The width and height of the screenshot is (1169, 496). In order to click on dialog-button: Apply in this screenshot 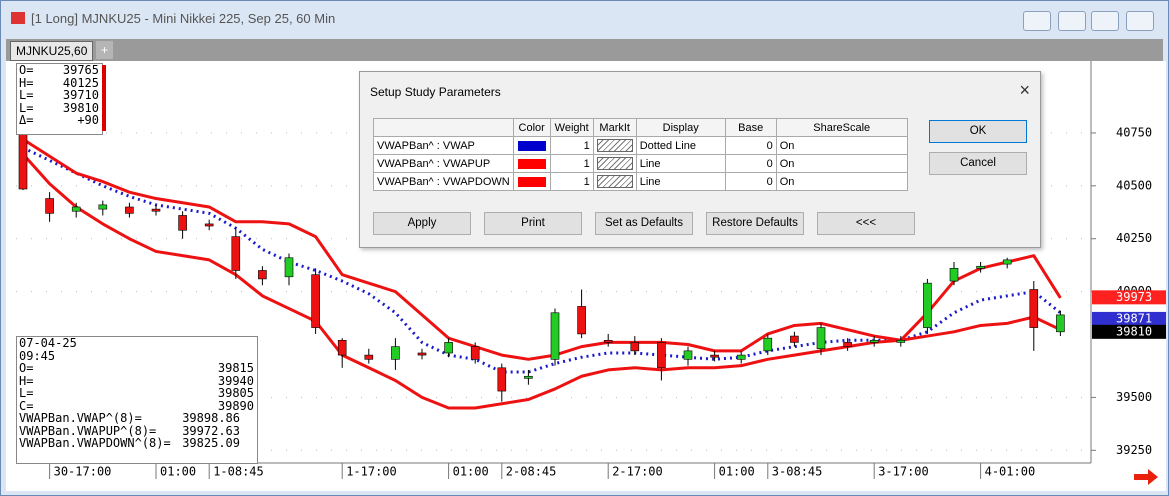, I will do `click(422, 223)`.